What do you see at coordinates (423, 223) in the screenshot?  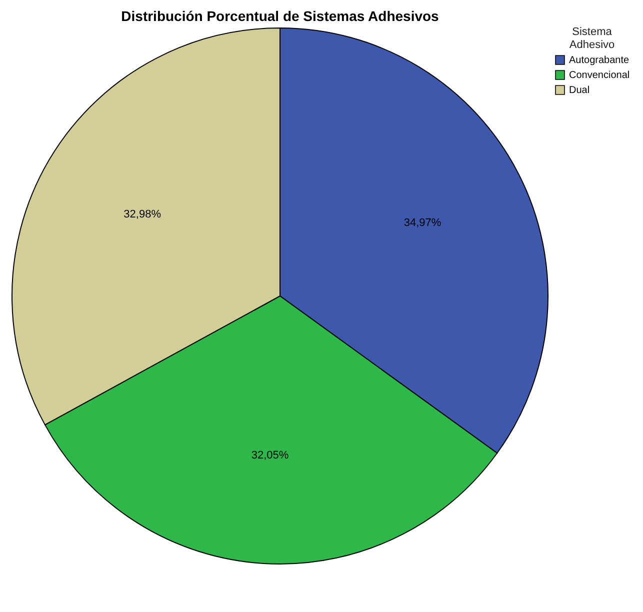 I see `data-label: 34,97%` at bounding box center [423, 223].